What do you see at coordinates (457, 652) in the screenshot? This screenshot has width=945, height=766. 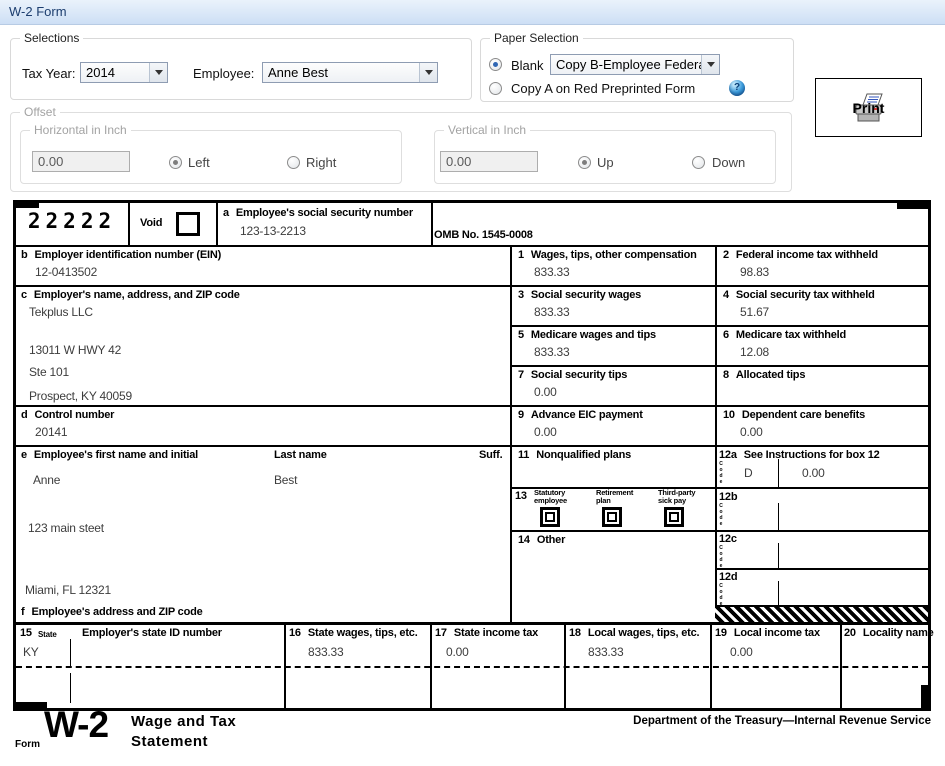 I see `box-17-value: 0.00` at bounding box center [457, 652].